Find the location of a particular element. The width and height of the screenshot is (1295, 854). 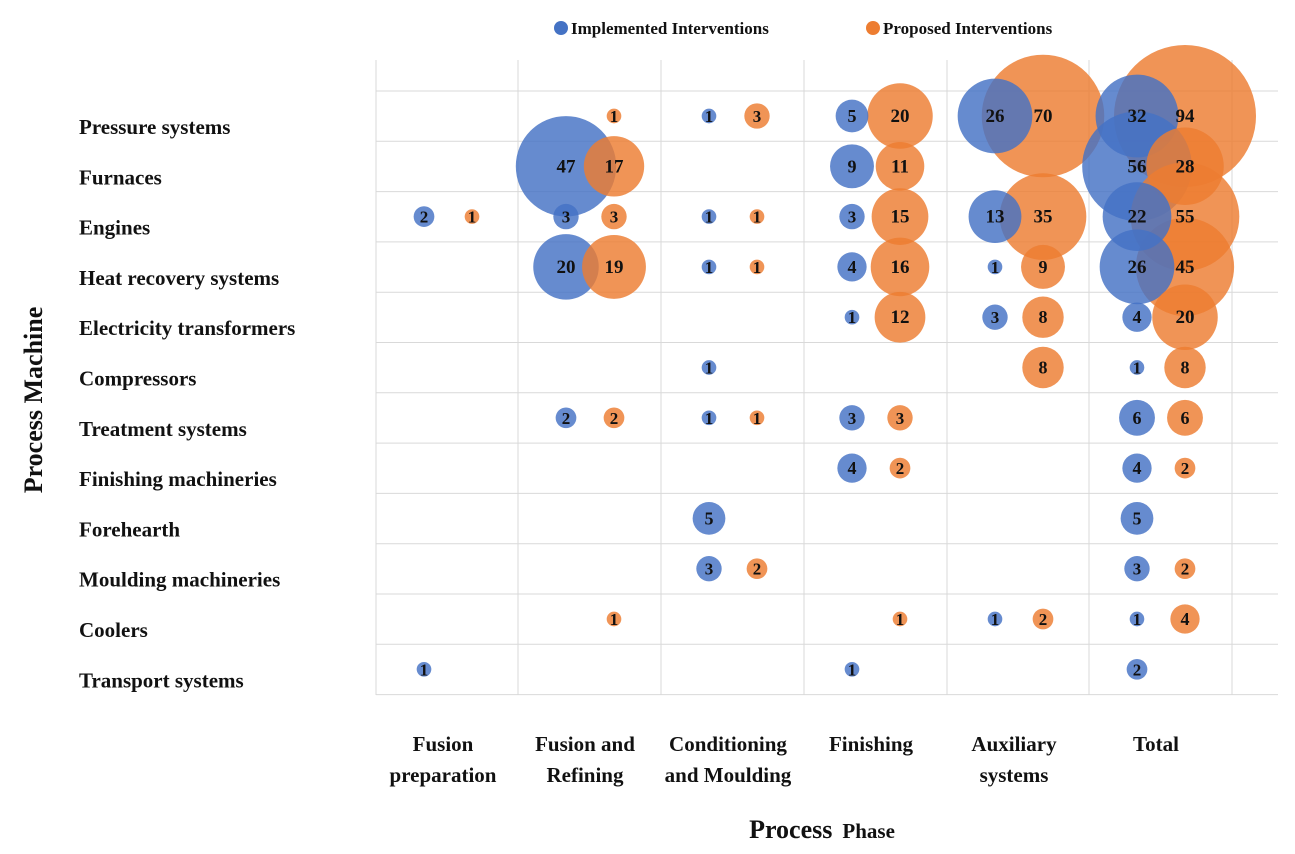

row-label: Engines is located at coordinates (114, 228).